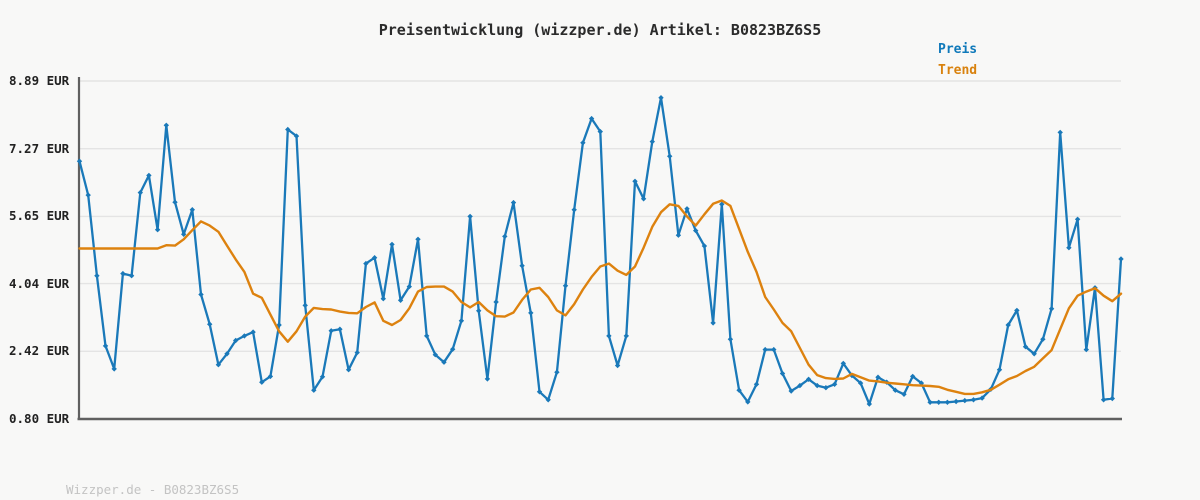  Describe the element at coordinates (957, 60) in the screenshot. I see `chart-legend: Preis Trend` at that location.